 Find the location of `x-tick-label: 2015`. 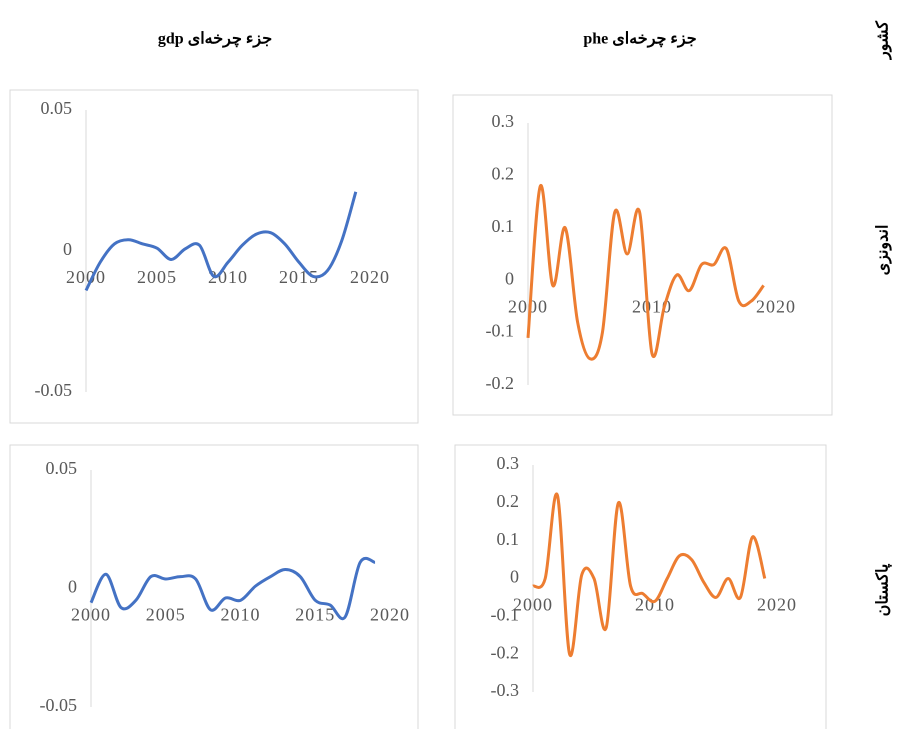

x-tick-label: 2015 is located at coordinates (315, 615).